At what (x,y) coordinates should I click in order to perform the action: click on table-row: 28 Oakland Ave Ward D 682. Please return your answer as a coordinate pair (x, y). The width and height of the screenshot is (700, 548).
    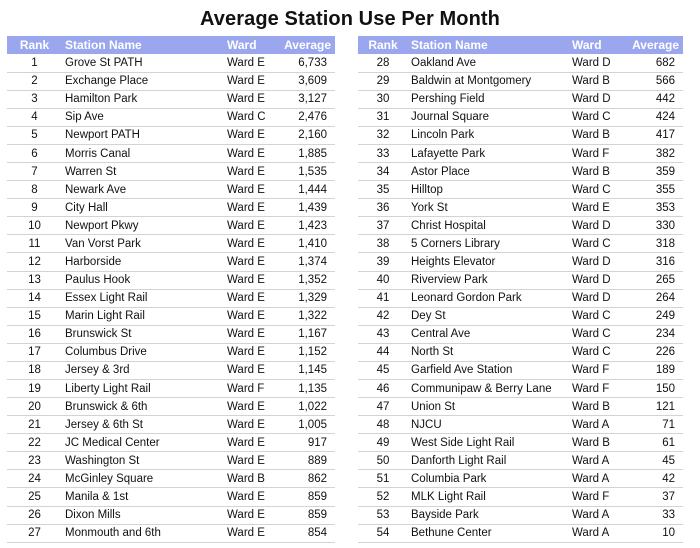
    Looking at the image, I should click on (520, 63).